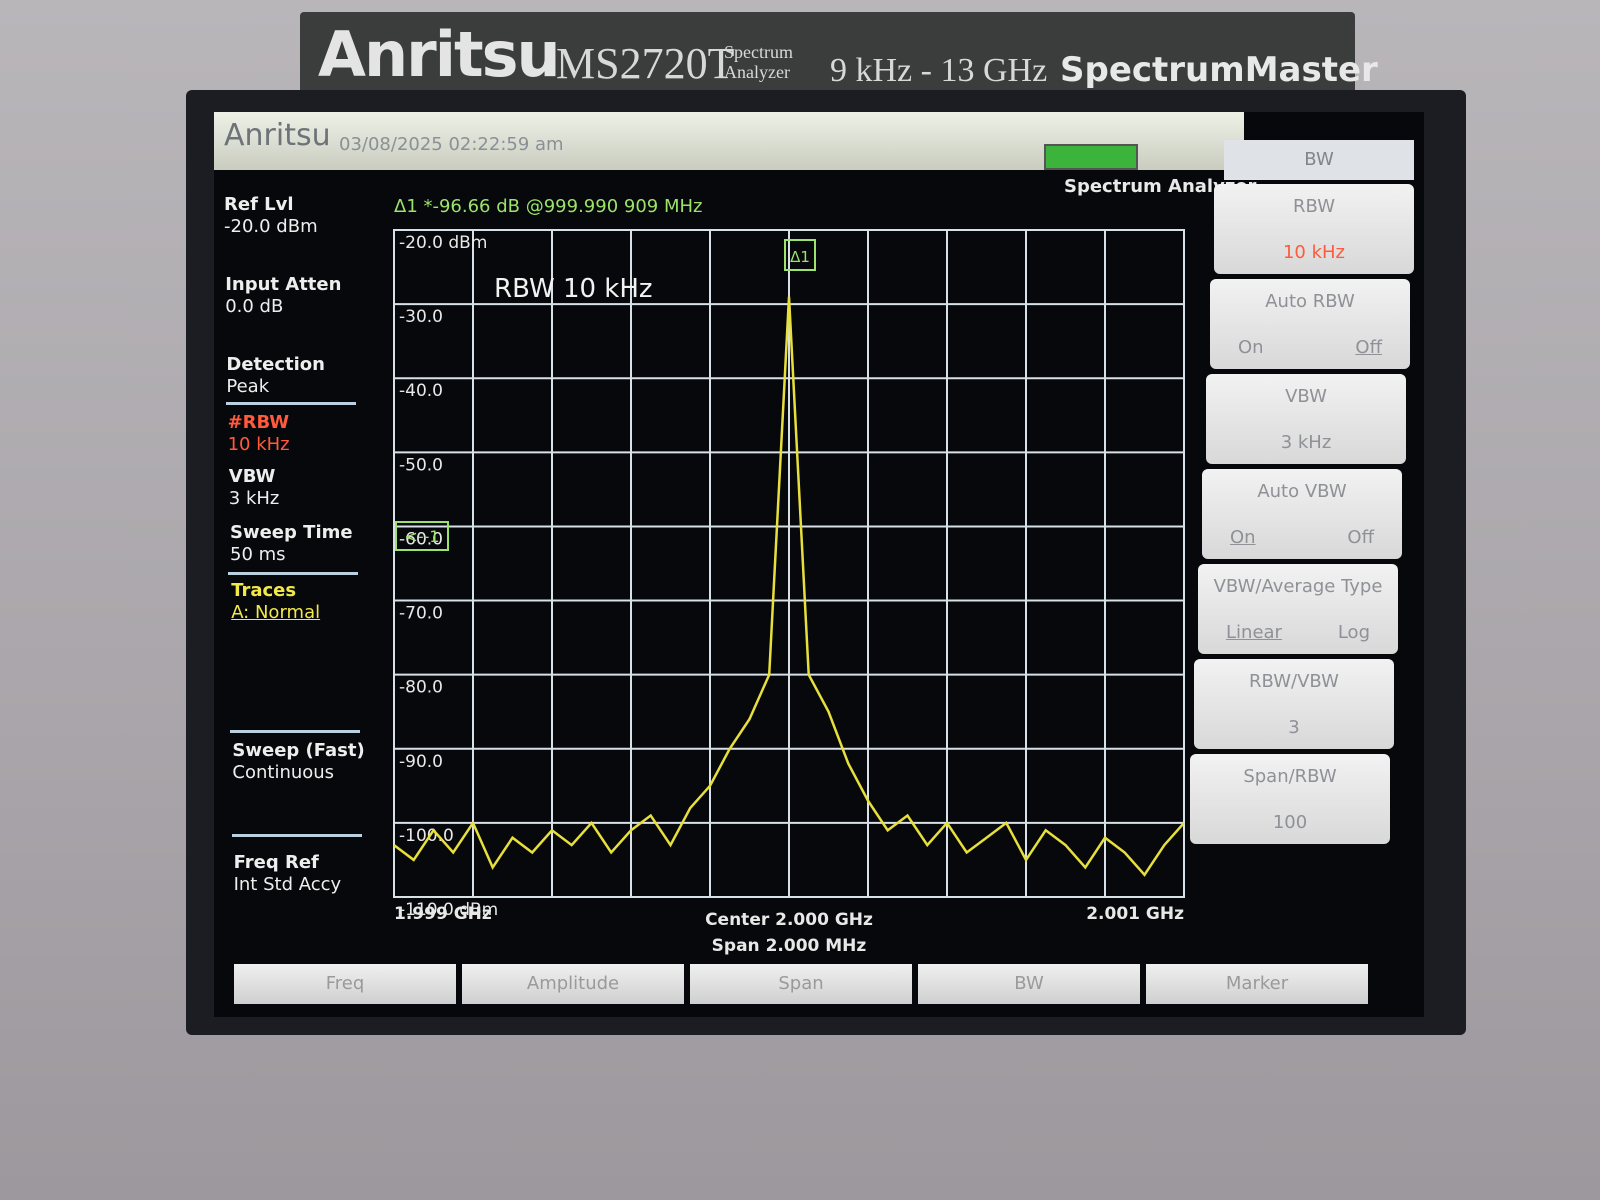  What do you see at coordinates (421, 762) in the screenshot?
I see `y-tick-label: -90.0` at bounding box center [421, 762].